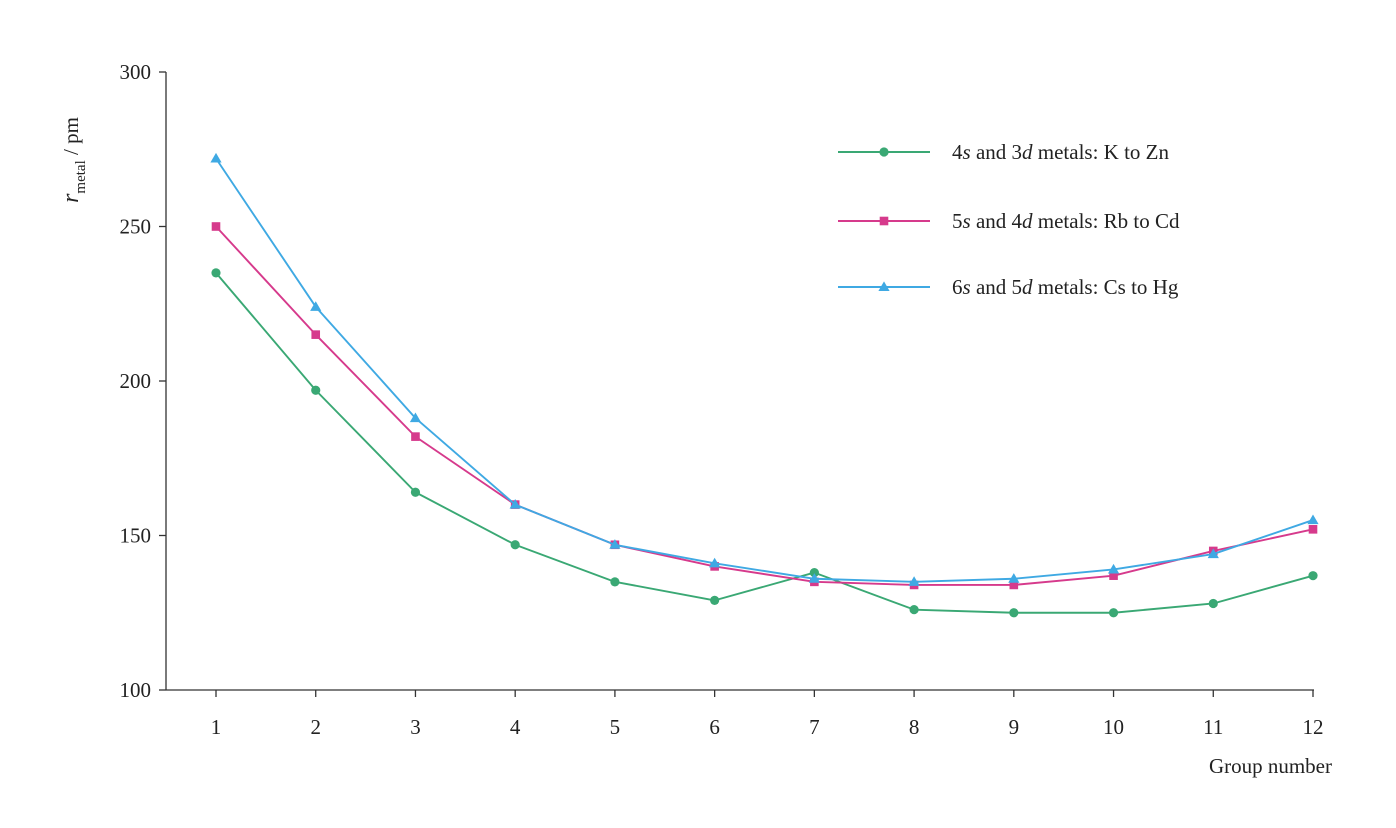 This screenshot has height=828, width=1396. Describe the element at coordinates (415, 727) in the screenshot. I see `x-tick-label: 3` at that location.